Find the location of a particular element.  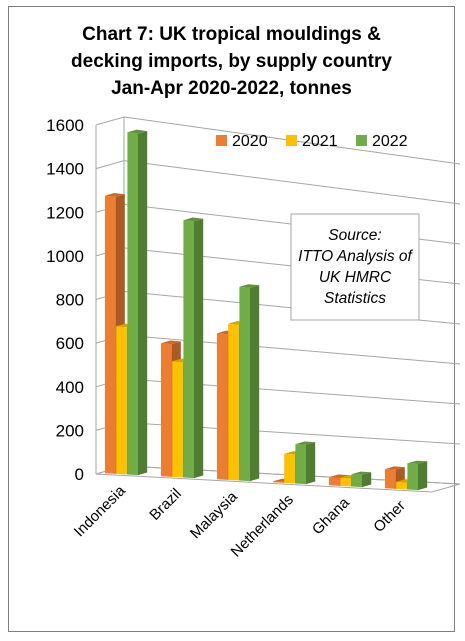

legend-label: 2022 is located at coordinates (390, 141).